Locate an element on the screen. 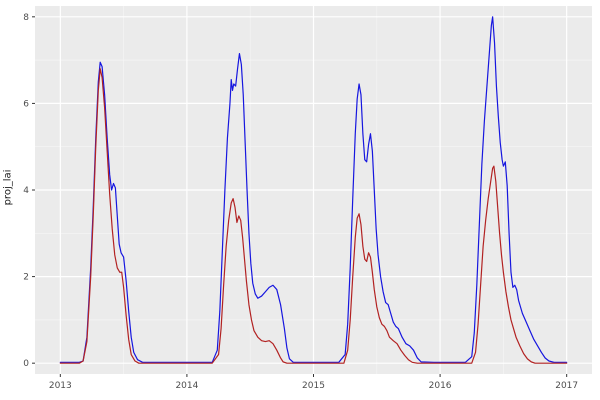 This screenshot has width=600, height=400. x-tick-label: 2015 is located at coordinates (313, 386).